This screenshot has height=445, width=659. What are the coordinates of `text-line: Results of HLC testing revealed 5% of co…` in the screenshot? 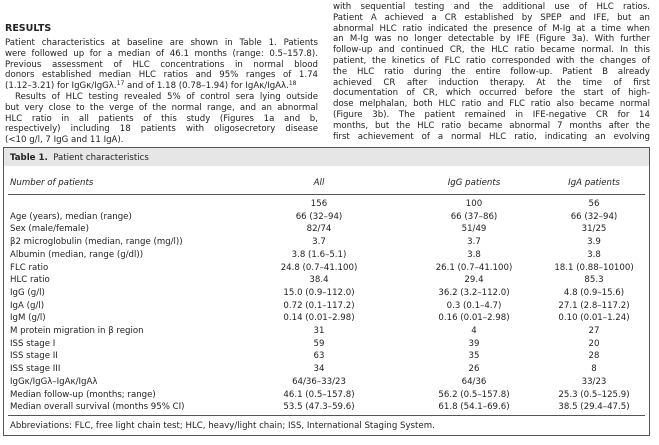 It's located at (166, 97).